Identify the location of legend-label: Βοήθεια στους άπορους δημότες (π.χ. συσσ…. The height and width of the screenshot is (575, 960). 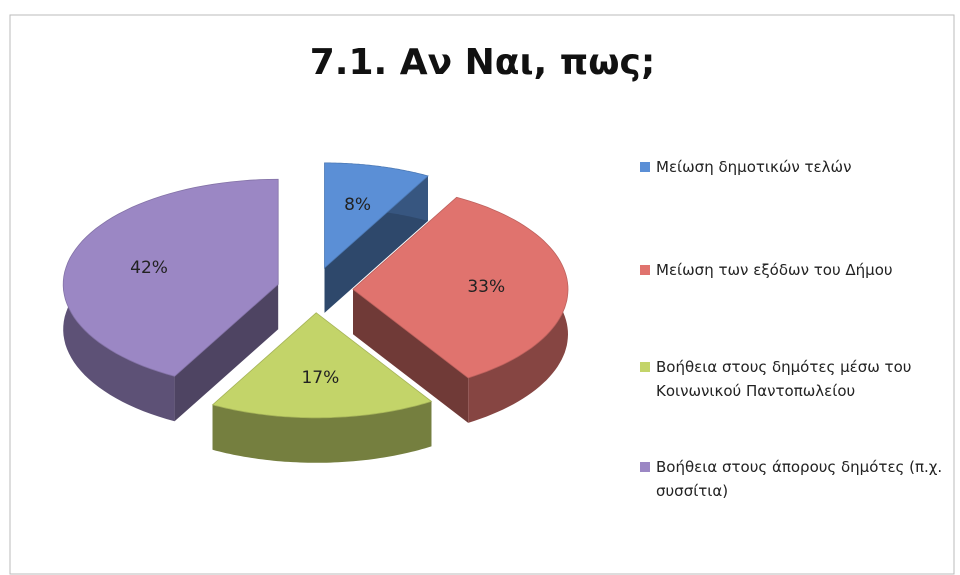
(799, 479).